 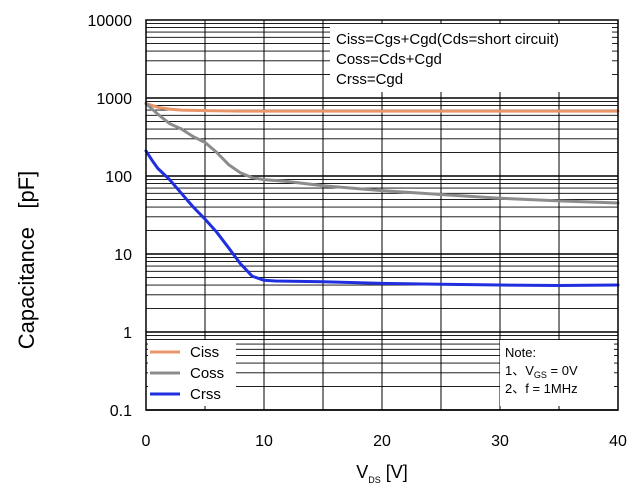 What do you see at coordinates (374, 480) in the screenshot?
I see `x-axis-label-sub: DS` at bounding box center [374, 480].